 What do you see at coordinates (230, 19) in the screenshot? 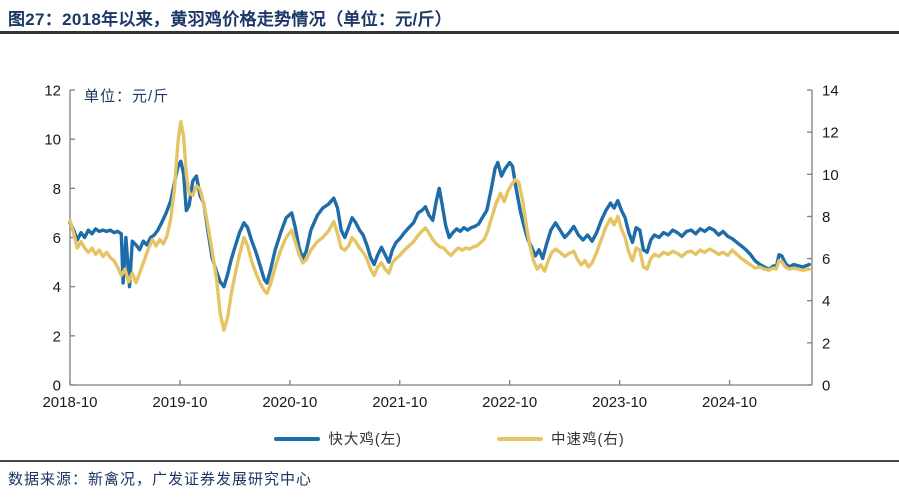
I see `figure-title: 图27：2018年以来，黄羽鸡价格走势情况（单位：元/斤）` at bounding box center [230, 19].